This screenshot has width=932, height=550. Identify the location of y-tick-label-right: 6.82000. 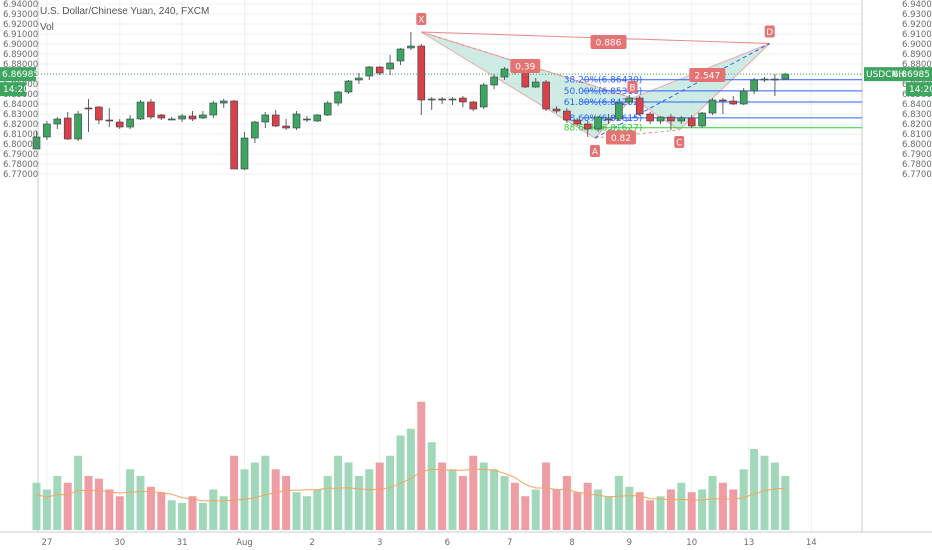
(917, 125).